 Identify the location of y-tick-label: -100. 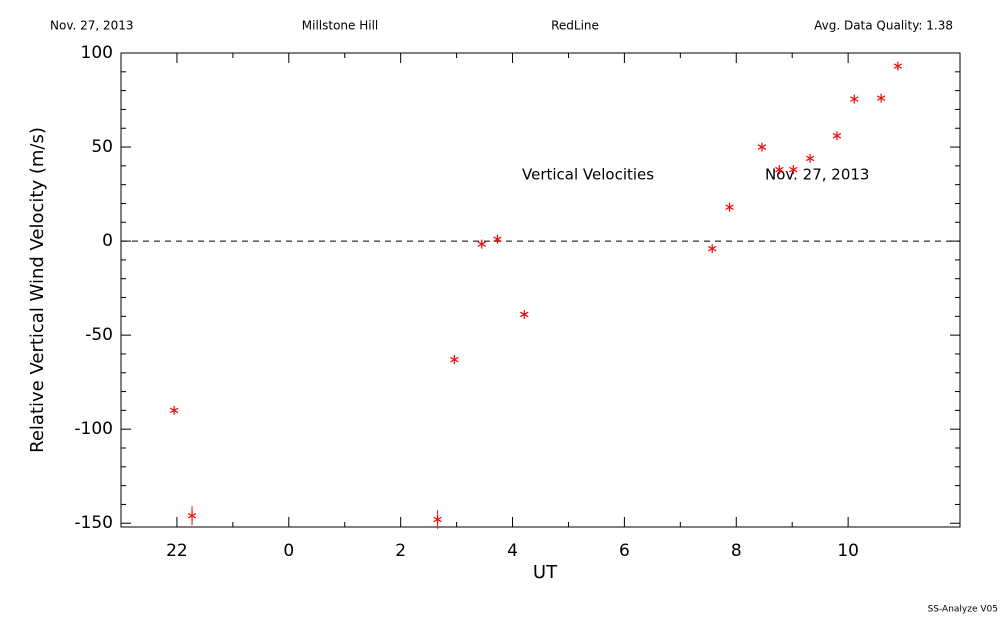
(93, 429).